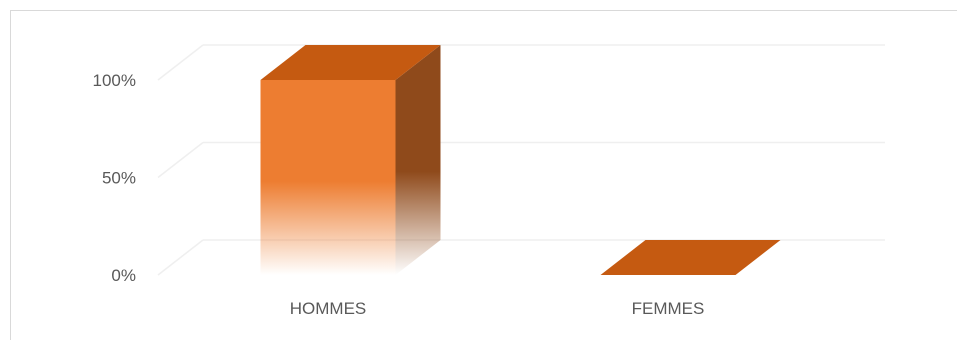 This screenshot has height=340, width=959. What do you see at coordinates (418, 160) in the screenshot?
I see `bar-side` at bounding box center [418, 160].